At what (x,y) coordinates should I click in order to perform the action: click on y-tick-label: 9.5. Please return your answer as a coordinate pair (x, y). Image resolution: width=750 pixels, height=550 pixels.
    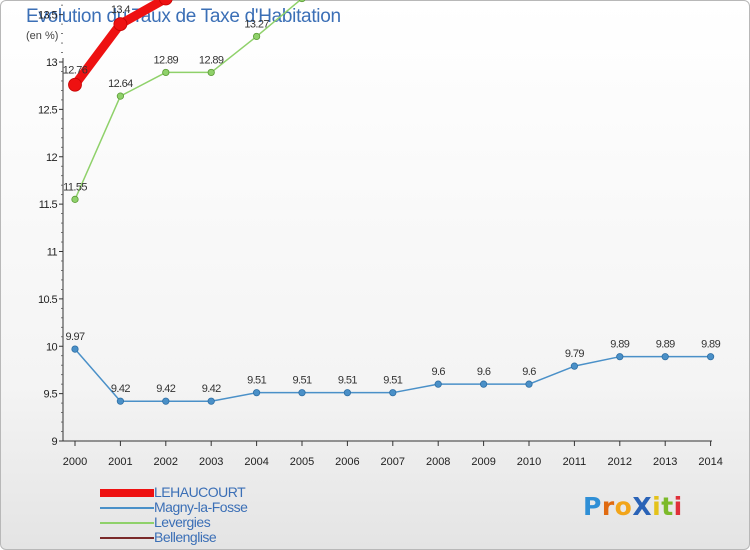
    Looking at the image, I should click on (51, 395).